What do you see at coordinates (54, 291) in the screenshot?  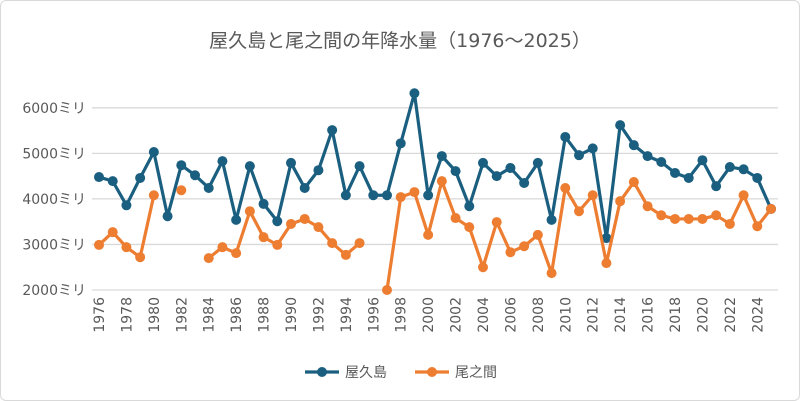 I see `y-tick-label: 2000ミリ` at bounding box center [54, 291].